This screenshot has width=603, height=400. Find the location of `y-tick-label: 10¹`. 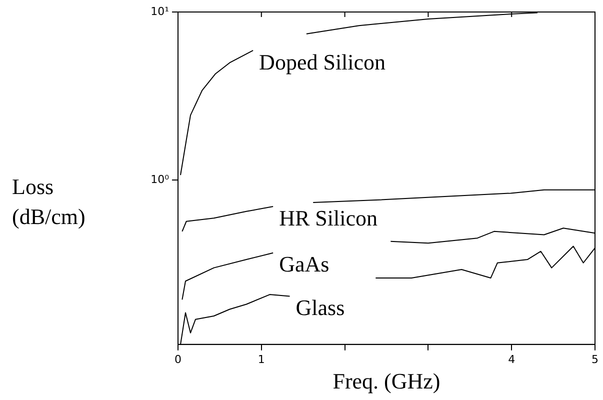

y-tick-label: 10¹ is located at coordinates (159, 11).